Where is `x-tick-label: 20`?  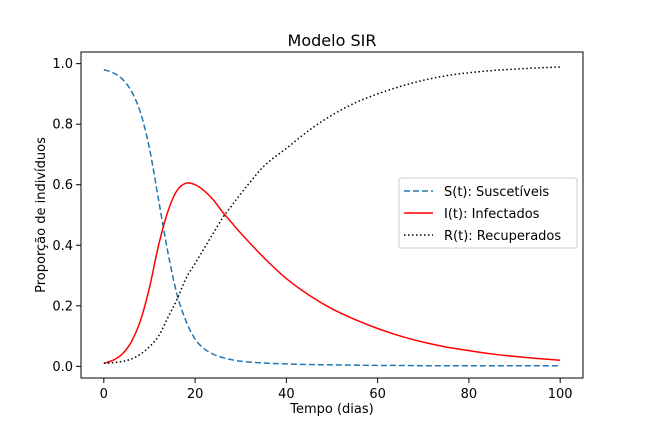
x-tick-label: 20 is located at coordinates (195, 394).